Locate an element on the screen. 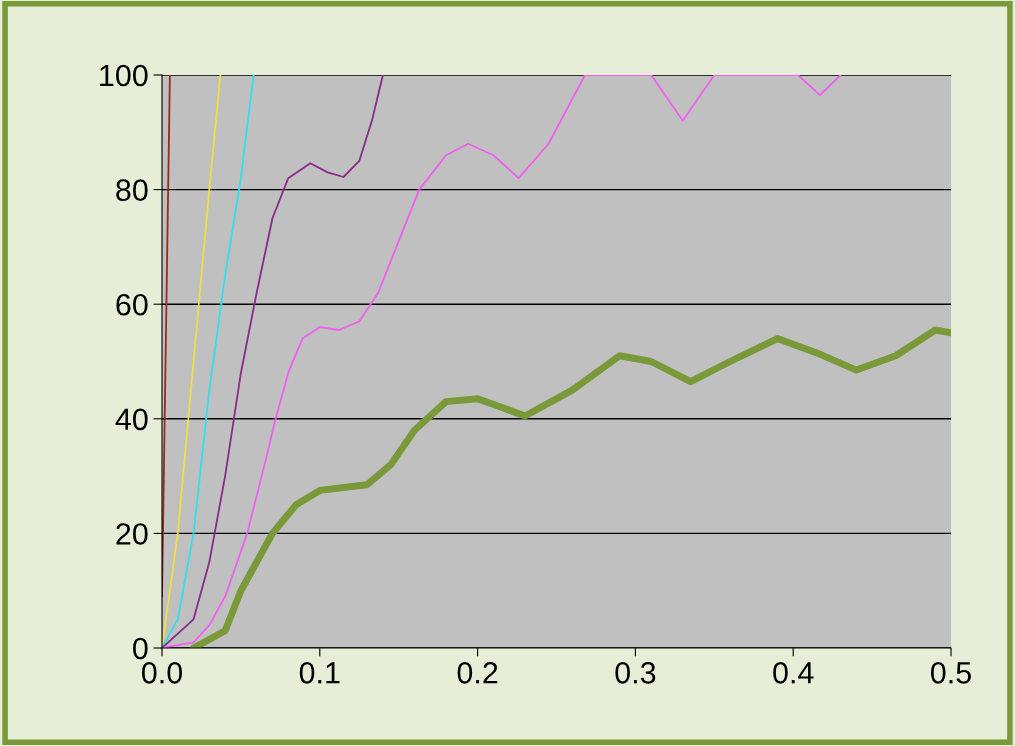  x-tick-label: 0.3 is located at coordinates (635, 673).